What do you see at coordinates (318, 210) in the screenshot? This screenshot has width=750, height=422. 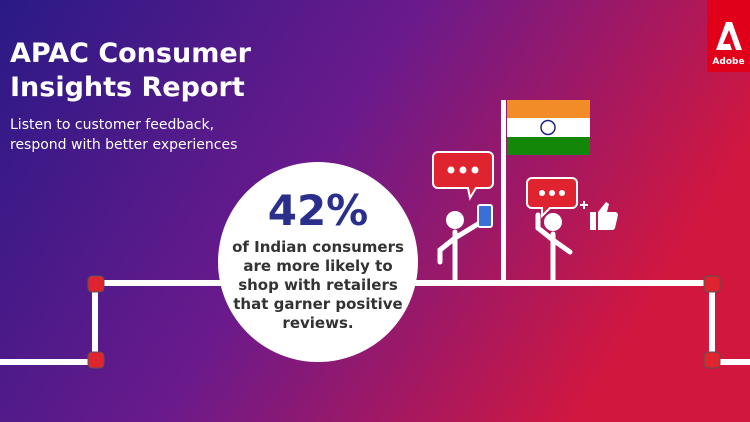 I see `stat-figure: 42%` at bounding box center [318, 210].